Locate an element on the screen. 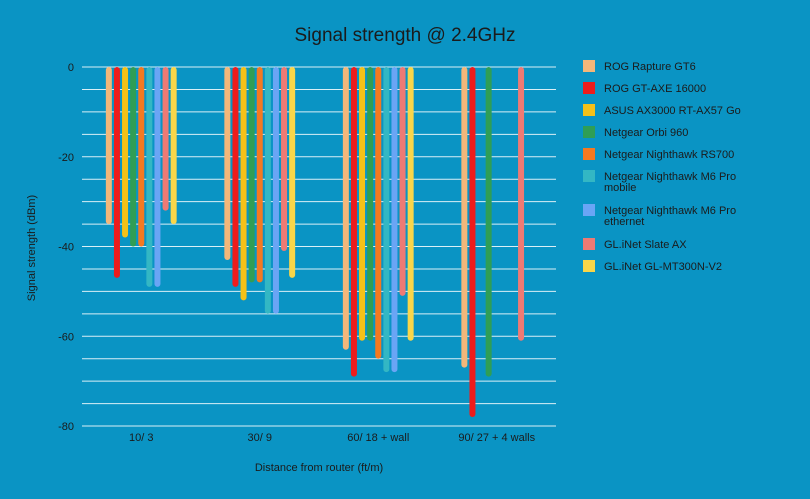  legend-label: ROG Rapture GT6 is located at coordinates (650, 67).